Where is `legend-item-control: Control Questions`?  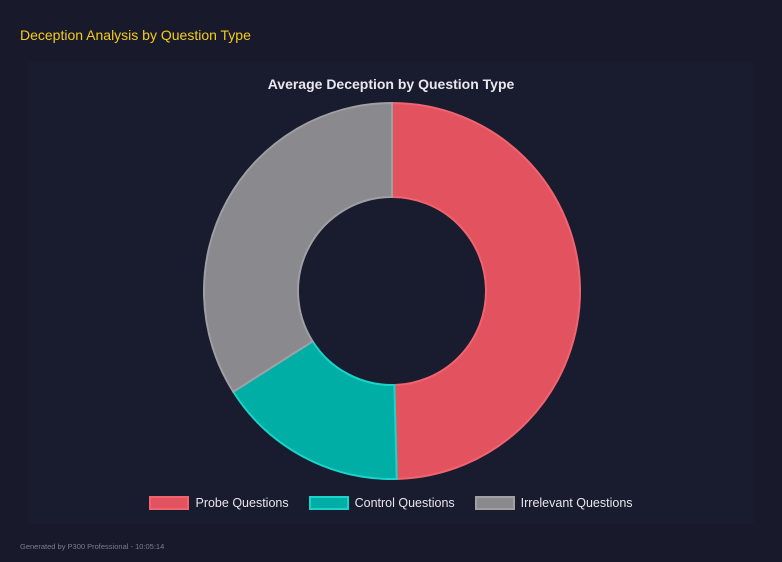
legend-item-control: Control Questions is located at coordinates (381, 503).